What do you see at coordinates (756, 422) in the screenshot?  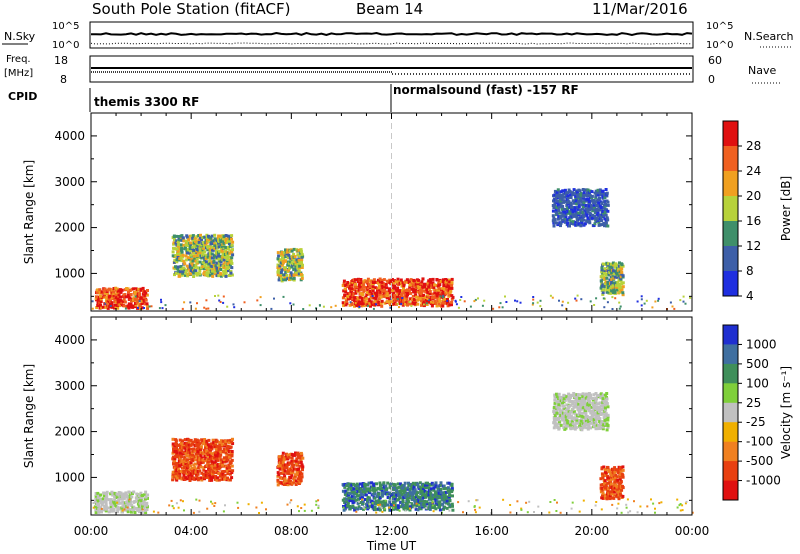 I see `colorbar-tick-label: -25` at bounding box center [756, 422].